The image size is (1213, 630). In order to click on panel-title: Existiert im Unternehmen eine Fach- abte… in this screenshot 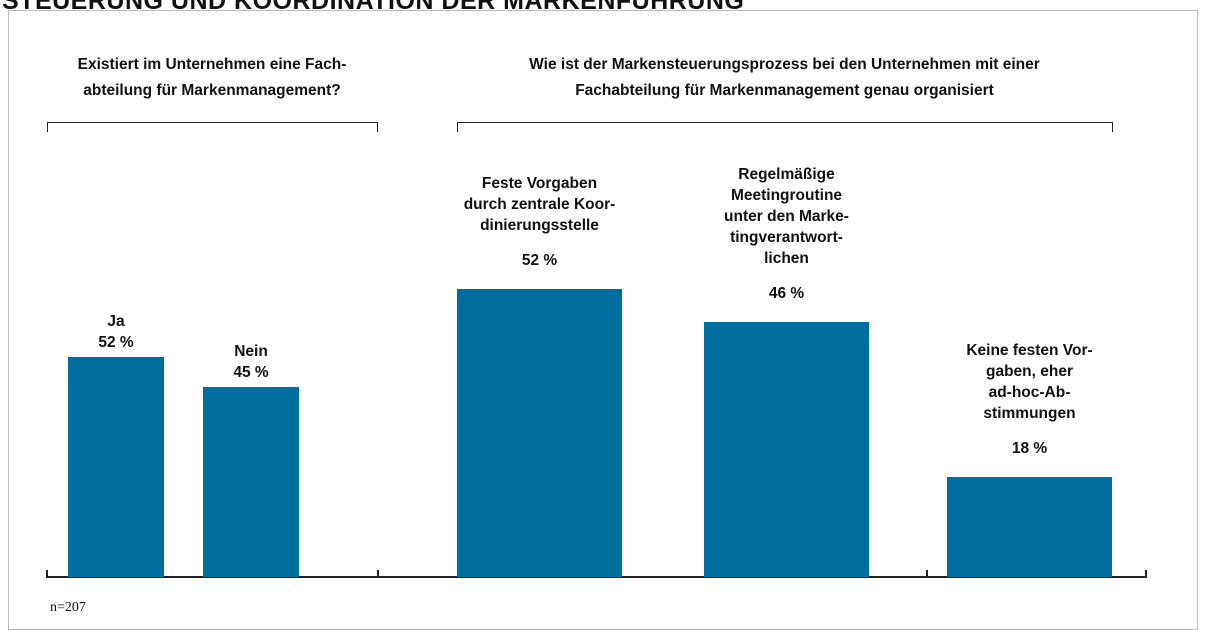, I will do `click(212, 77)`.